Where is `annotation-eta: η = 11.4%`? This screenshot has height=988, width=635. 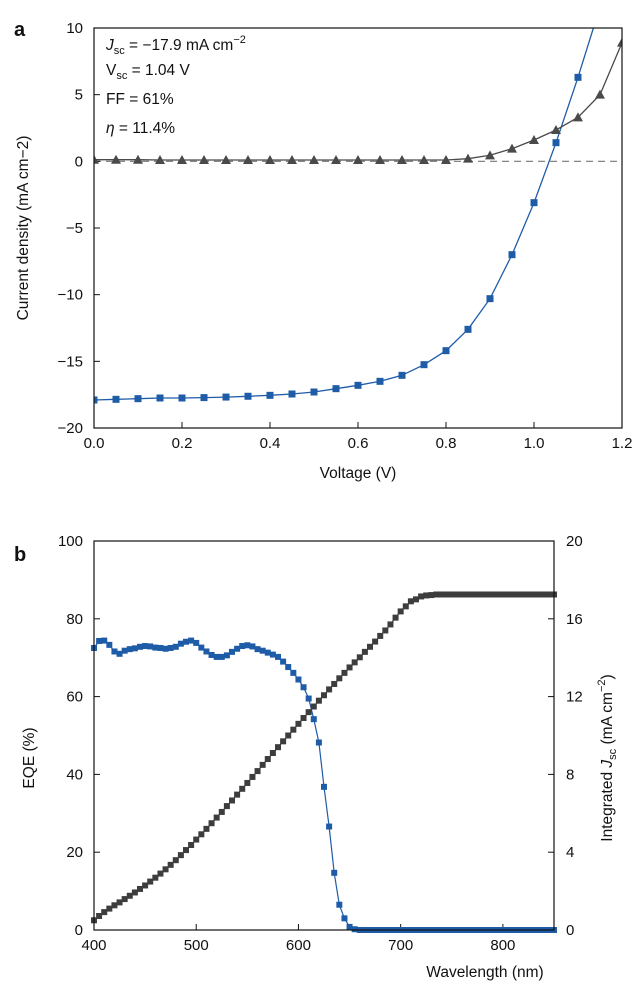
annotation-eta: η = 11.4% is located at coordinates (140, 128).